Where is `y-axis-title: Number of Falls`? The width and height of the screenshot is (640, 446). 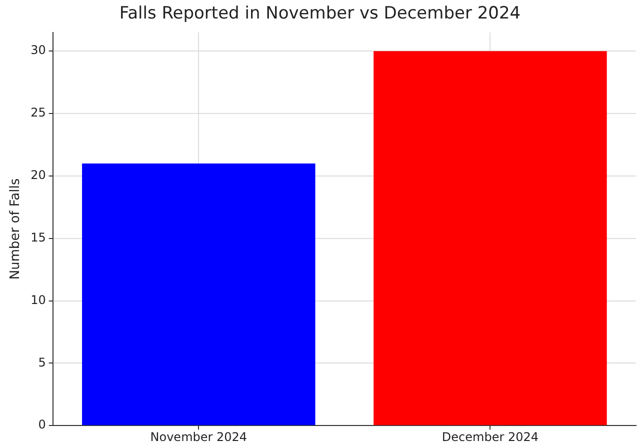
y-axis-title: Number of Falls is located at coordinates (16, 229).